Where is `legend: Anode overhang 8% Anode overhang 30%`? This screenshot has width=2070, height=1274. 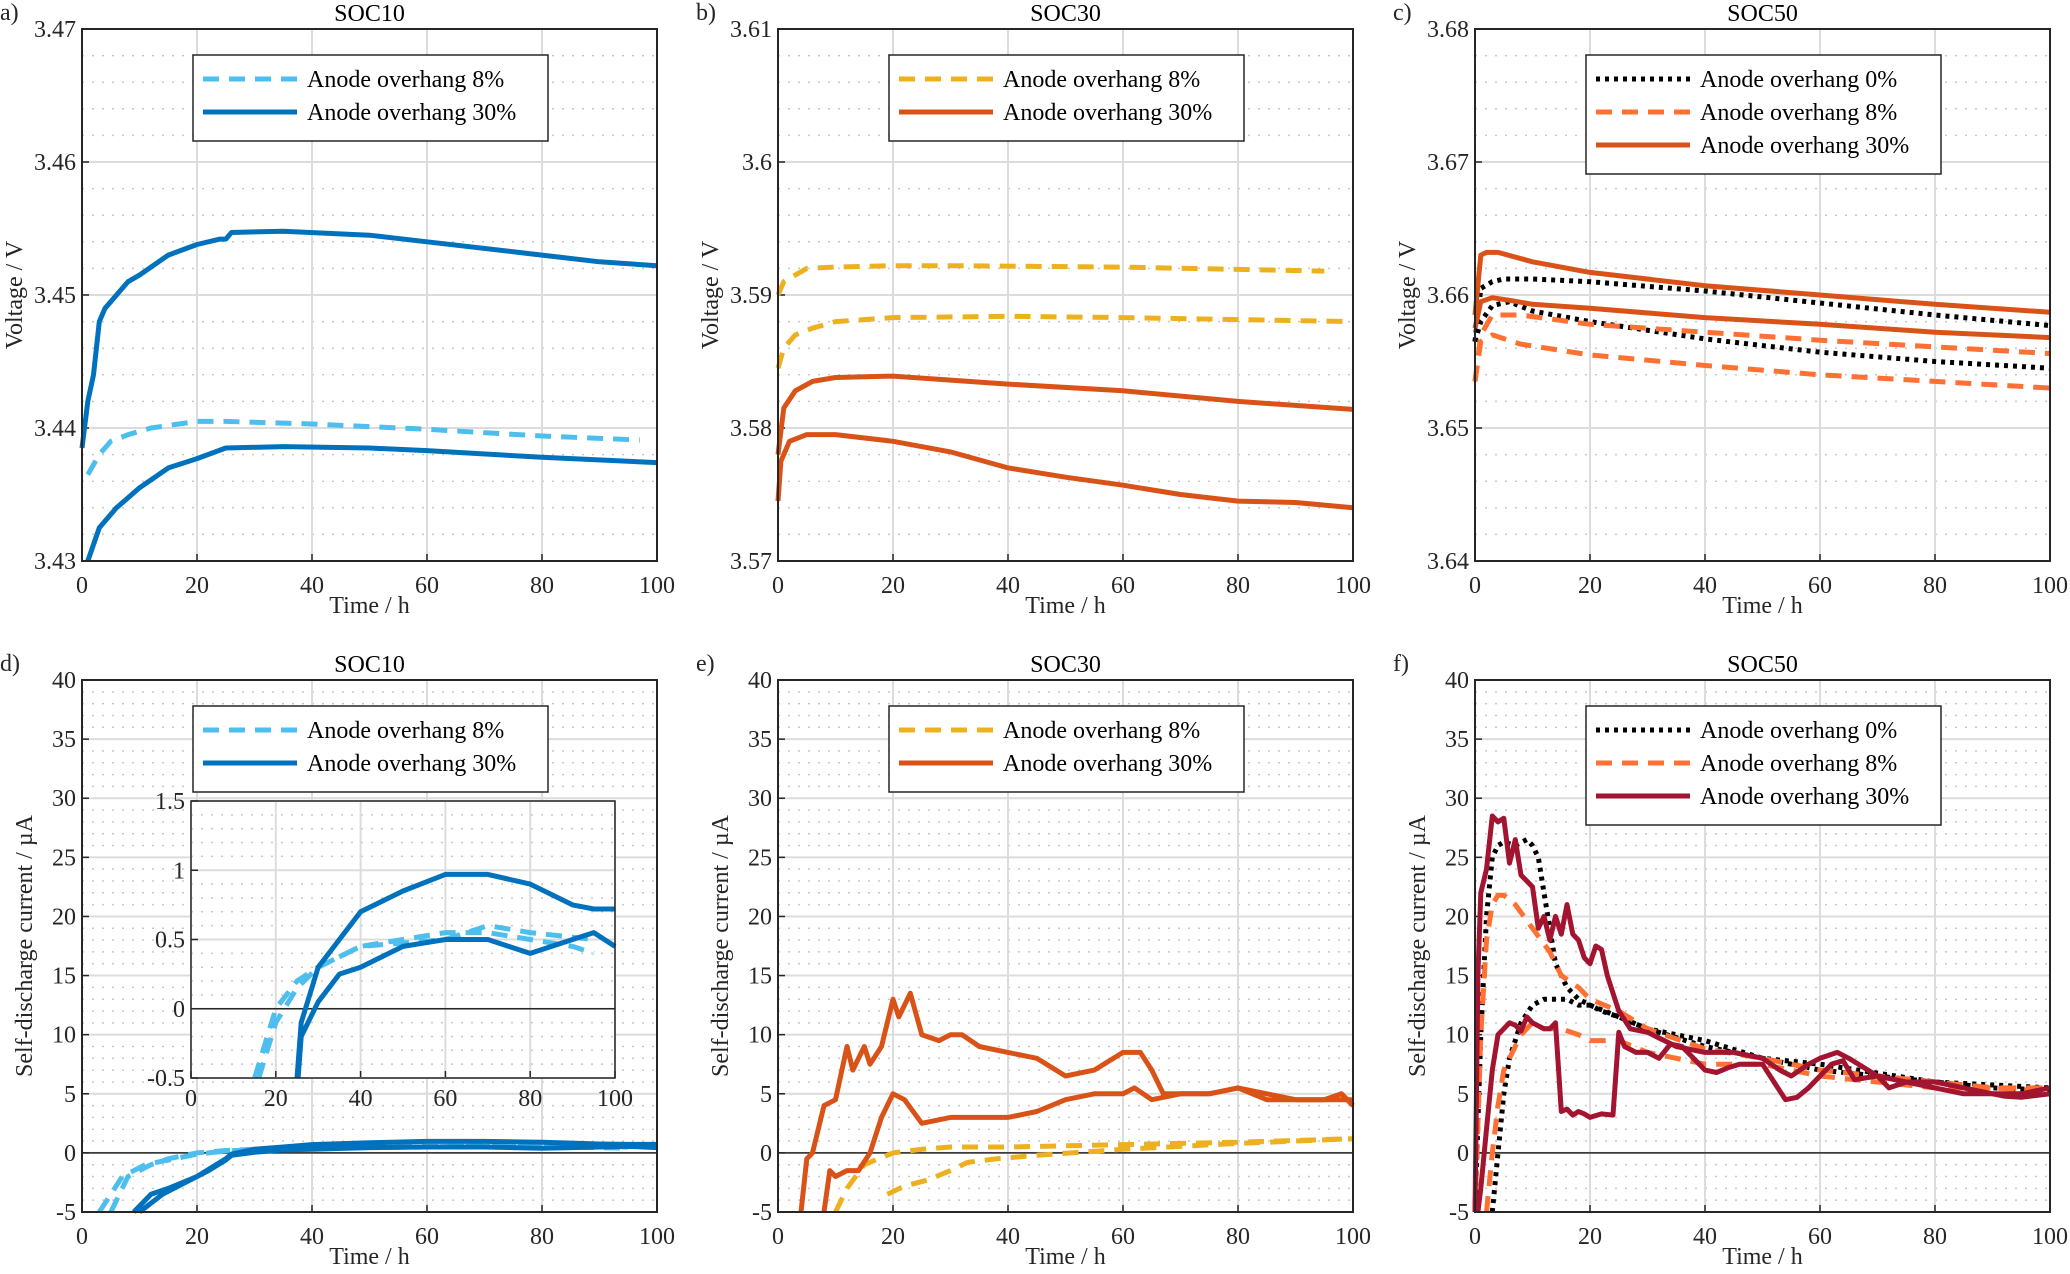
legend: Anode overhang 8% Anode overhang 30% is located at coordinates (1066, 749).